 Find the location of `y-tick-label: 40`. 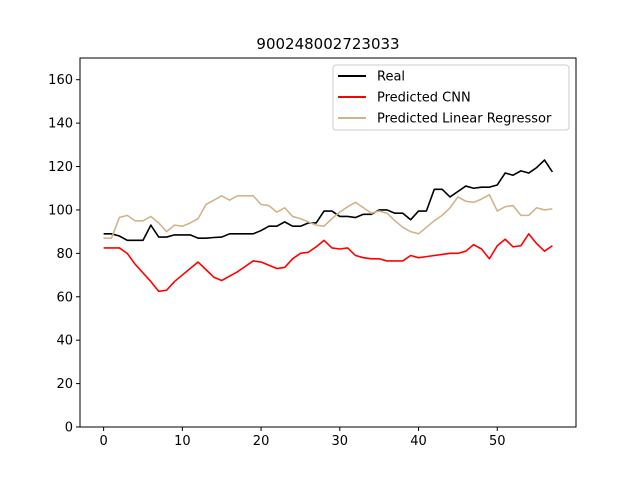

y-tick-label: 40 is located at coordinates (64, 341).